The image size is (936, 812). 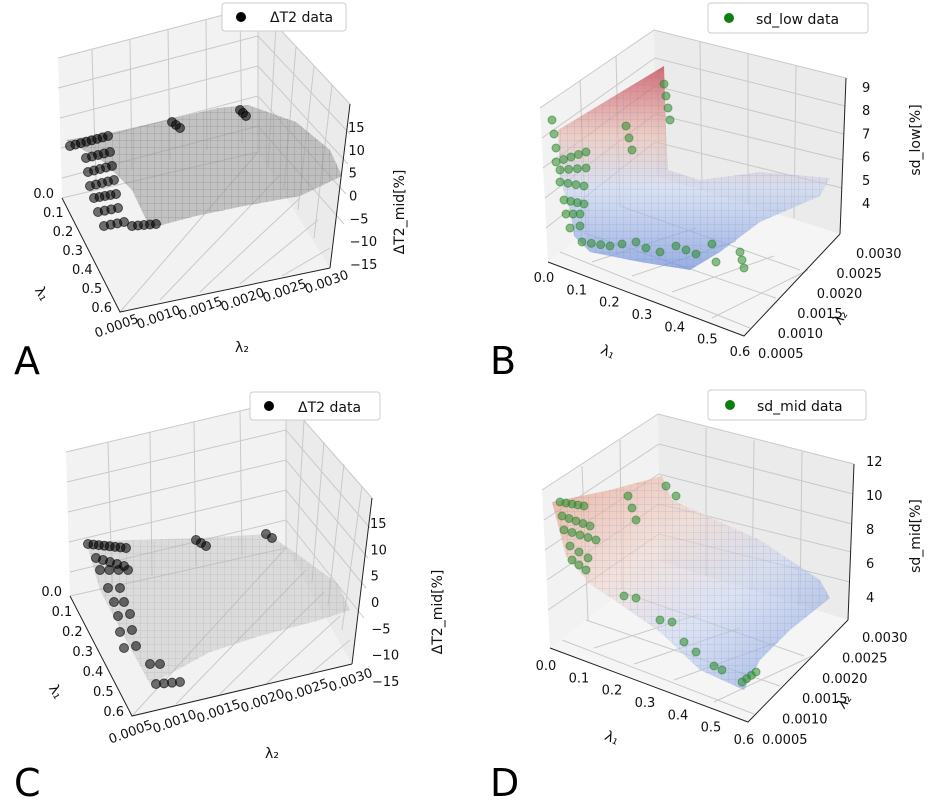 What do you see at coordinates (504, 783) in the screenshot?
I see `panel-letter-d: D` at bounding box center [504, 783].